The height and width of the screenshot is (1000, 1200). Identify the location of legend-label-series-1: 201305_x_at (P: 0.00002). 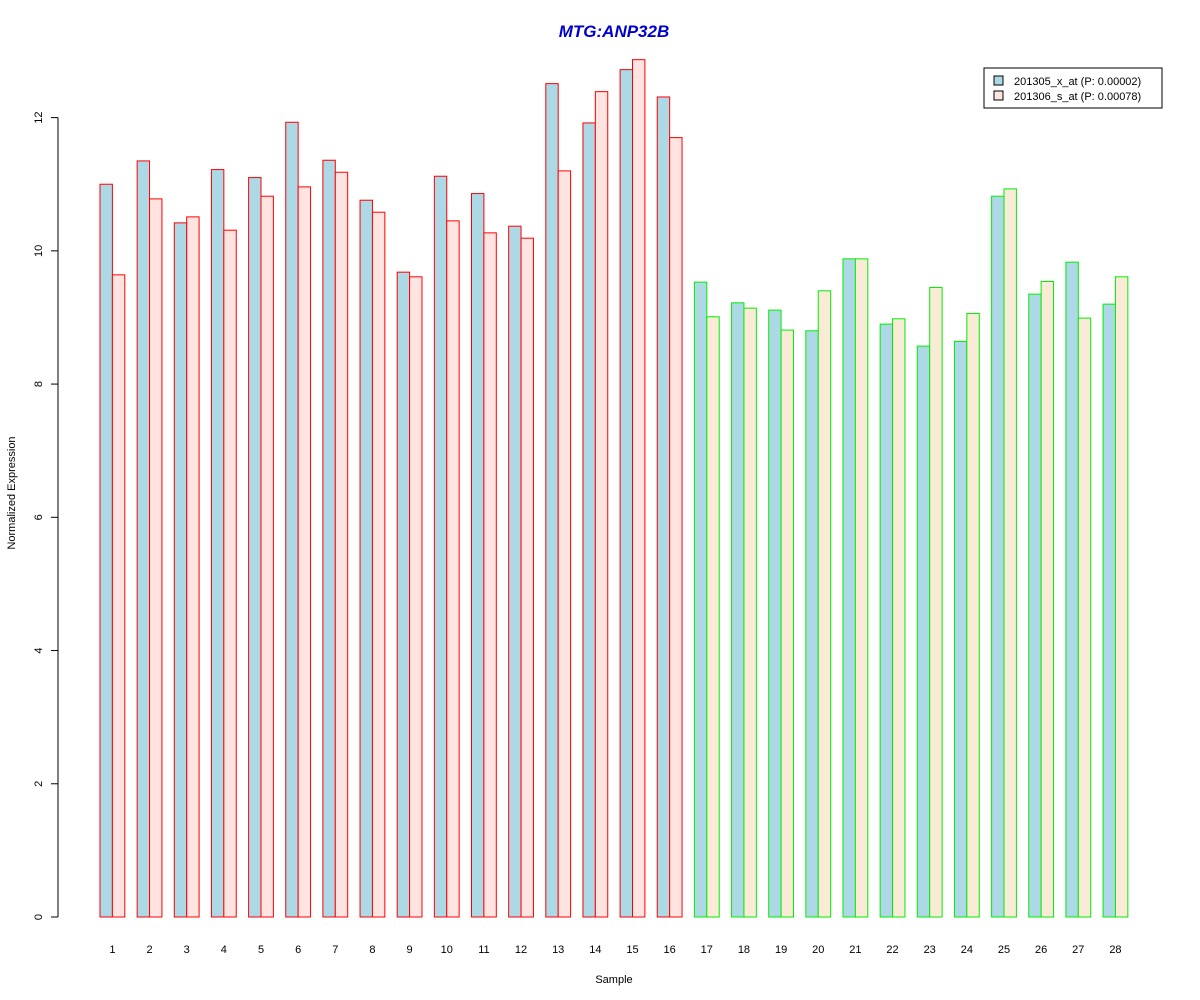
(1077, 82).